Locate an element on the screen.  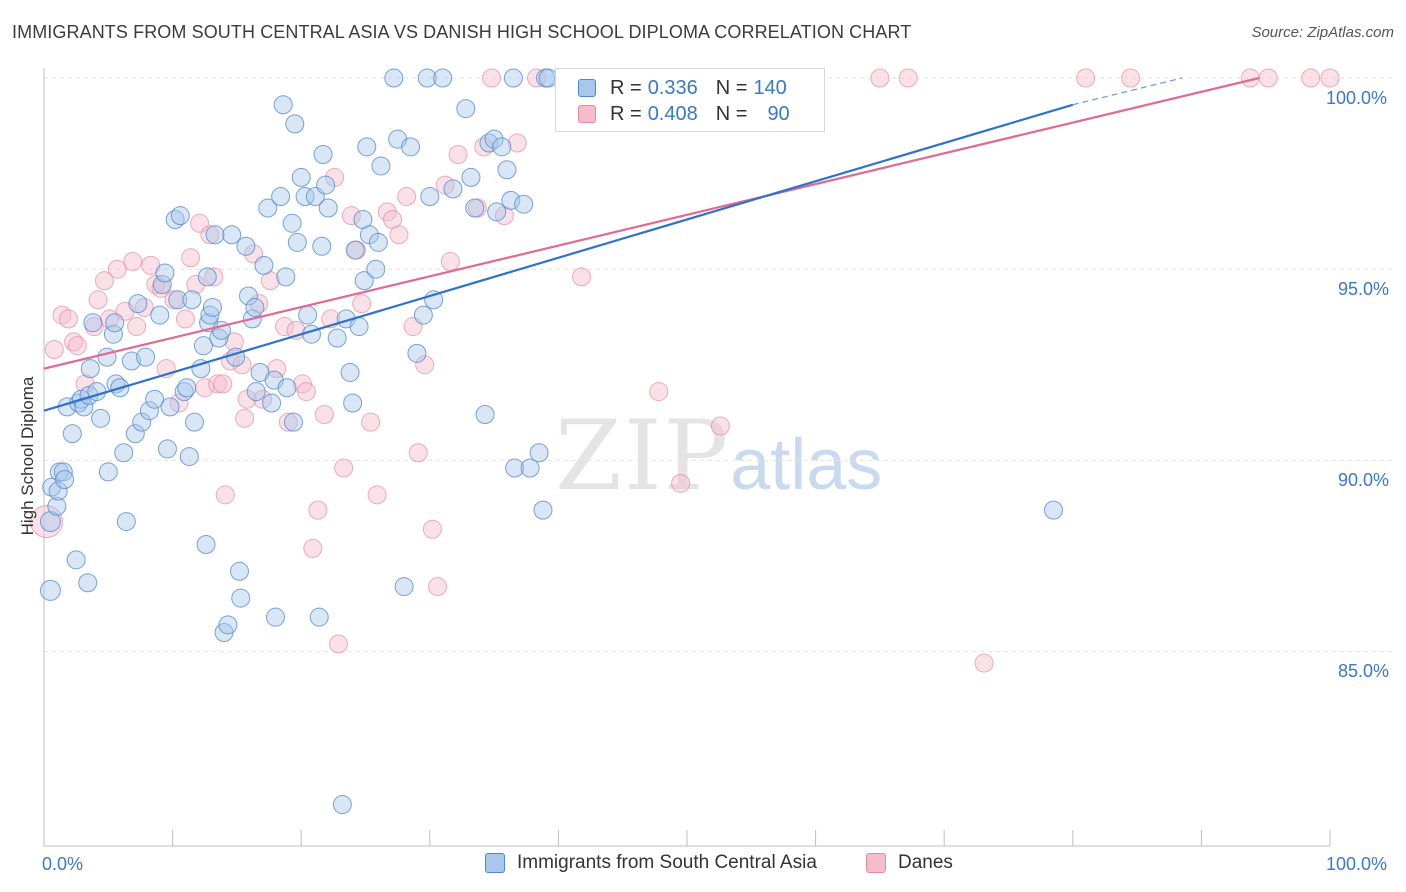
legend-r-value-1: 0.336 is located at coordinates (672, 87).